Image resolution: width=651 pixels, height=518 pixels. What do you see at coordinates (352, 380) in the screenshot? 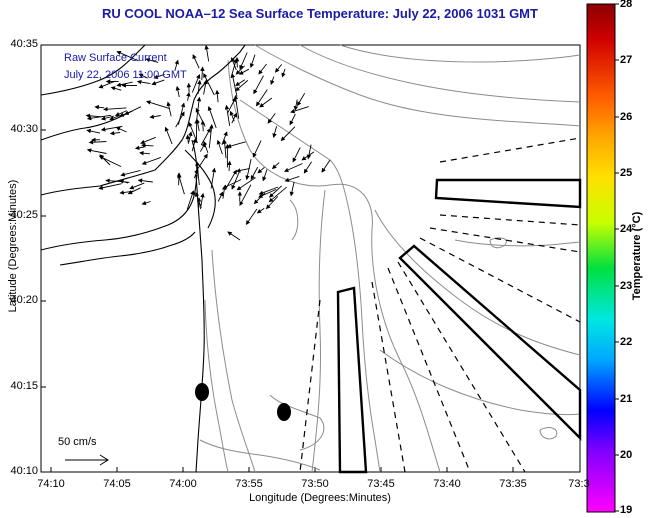
I see `transect-box-south` at bounding box center [352, 380].